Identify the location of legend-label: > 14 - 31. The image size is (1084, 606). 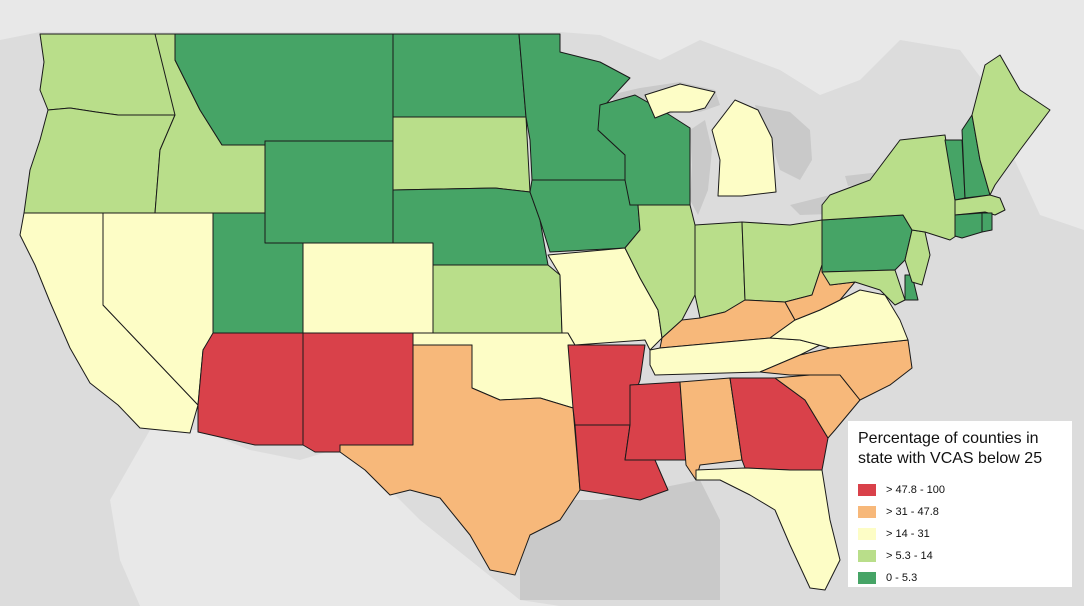
(908, 534).